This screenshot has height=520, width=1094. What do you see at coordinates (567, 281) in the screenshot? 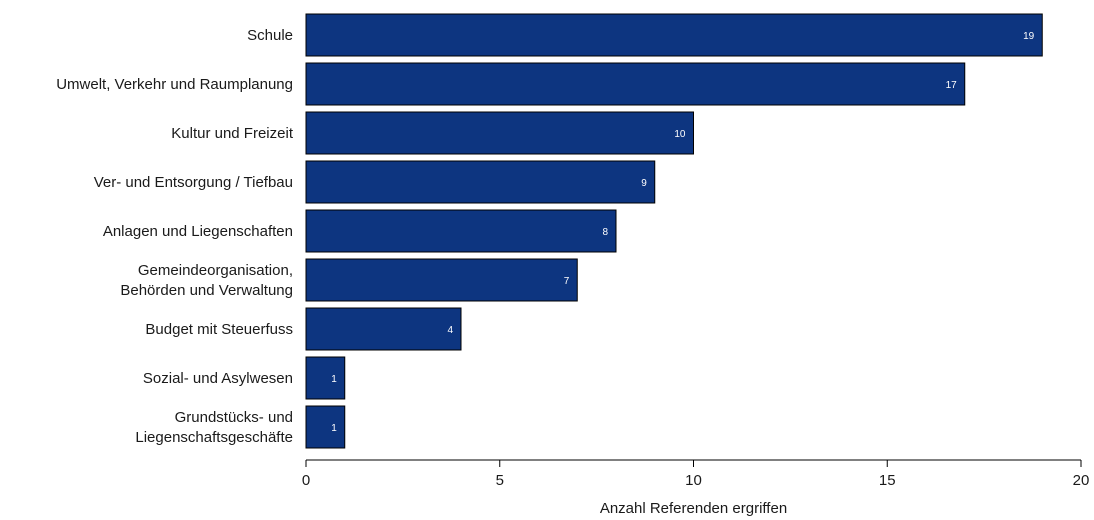
I see `value-label: 7` at bounding box center [567, 281].